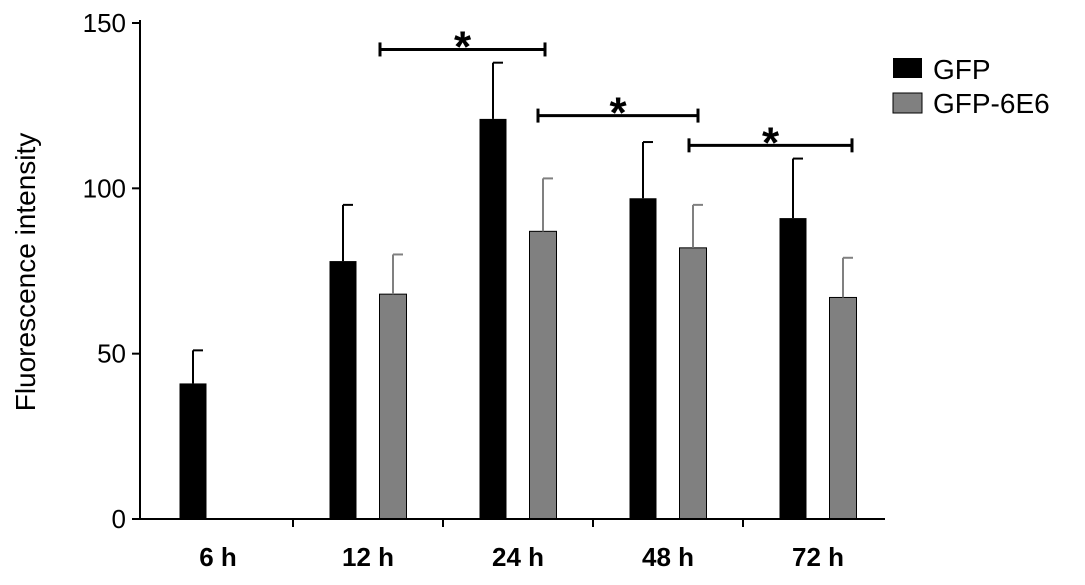 The width and height of the screenshot is (1085, 585). Describe the element at coordinates (193, 451) in the screenshot. I see `bar-gfp-6h` at that location.